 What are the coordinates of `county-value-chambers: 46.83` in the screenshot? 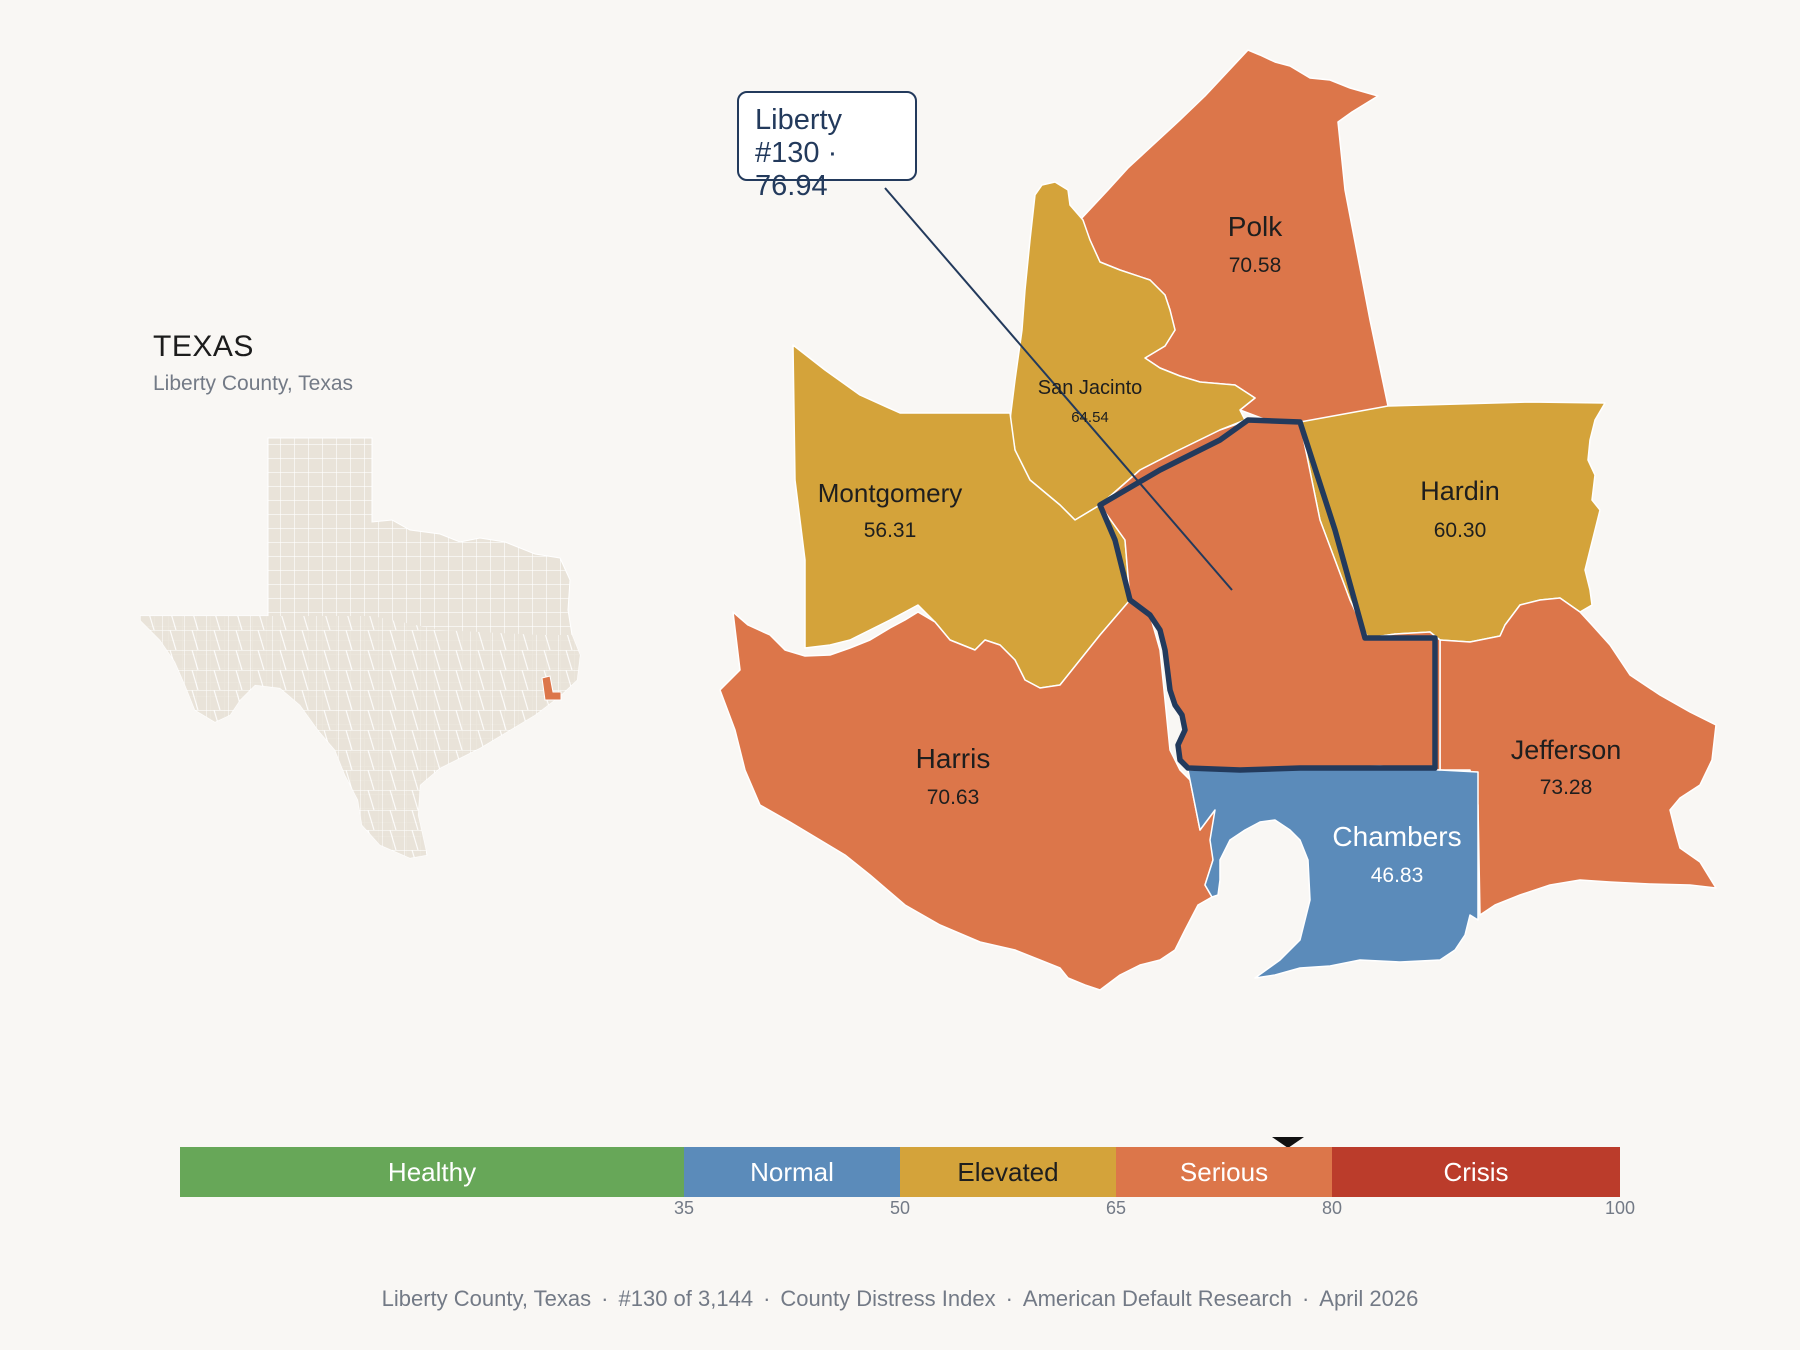 It's located at (1397, 875).